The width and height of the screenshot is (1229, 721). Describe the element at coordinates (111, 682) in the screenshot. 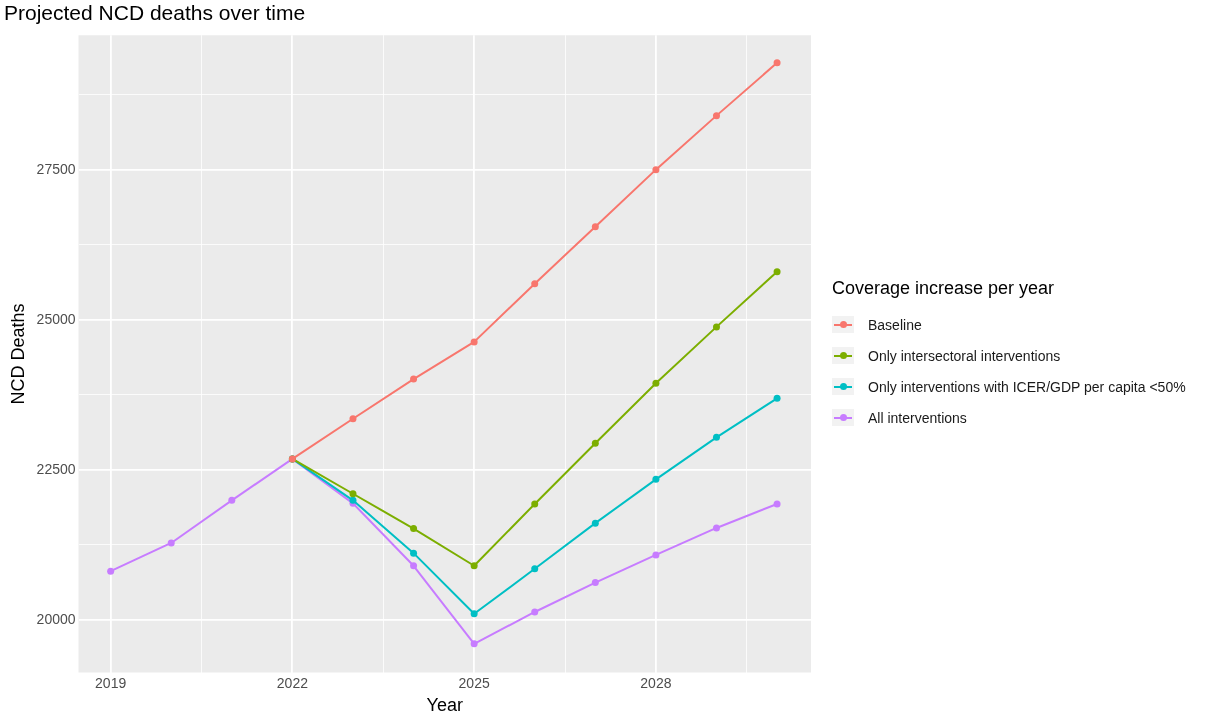

I see `x-tick-label: 2019` at that location.